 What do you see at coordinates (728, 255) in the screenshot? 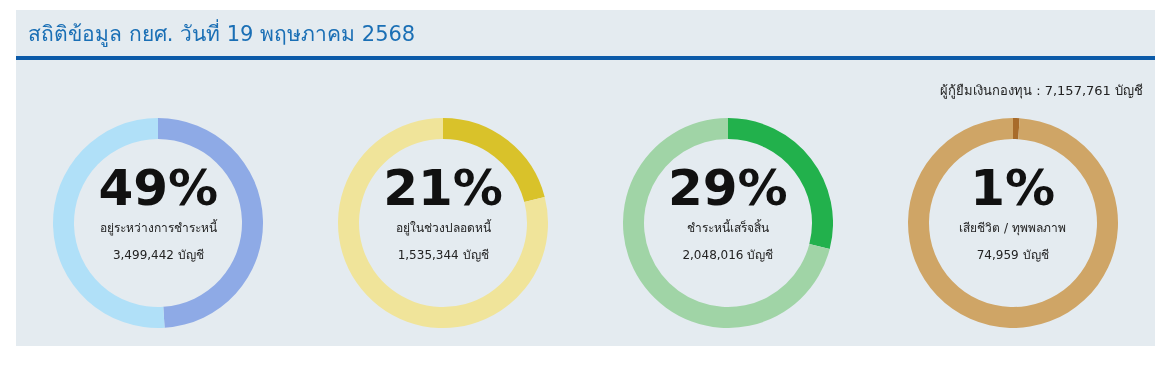
I see `text: 2,048,016 บัญชี` at bounding box center [728, 255].